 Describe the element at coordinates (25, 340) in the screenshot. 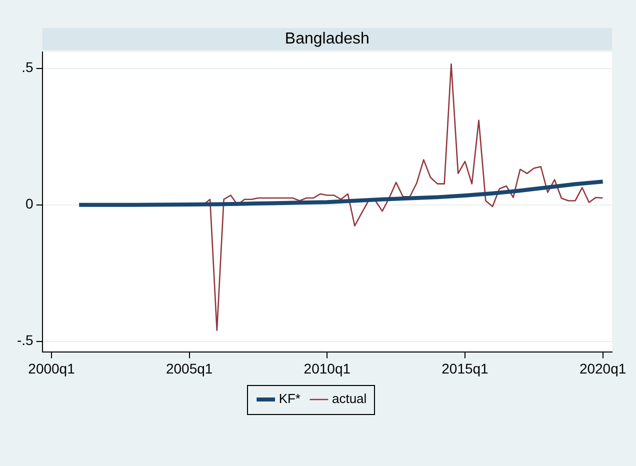

I see `y-tick-label: -.5` at that location.